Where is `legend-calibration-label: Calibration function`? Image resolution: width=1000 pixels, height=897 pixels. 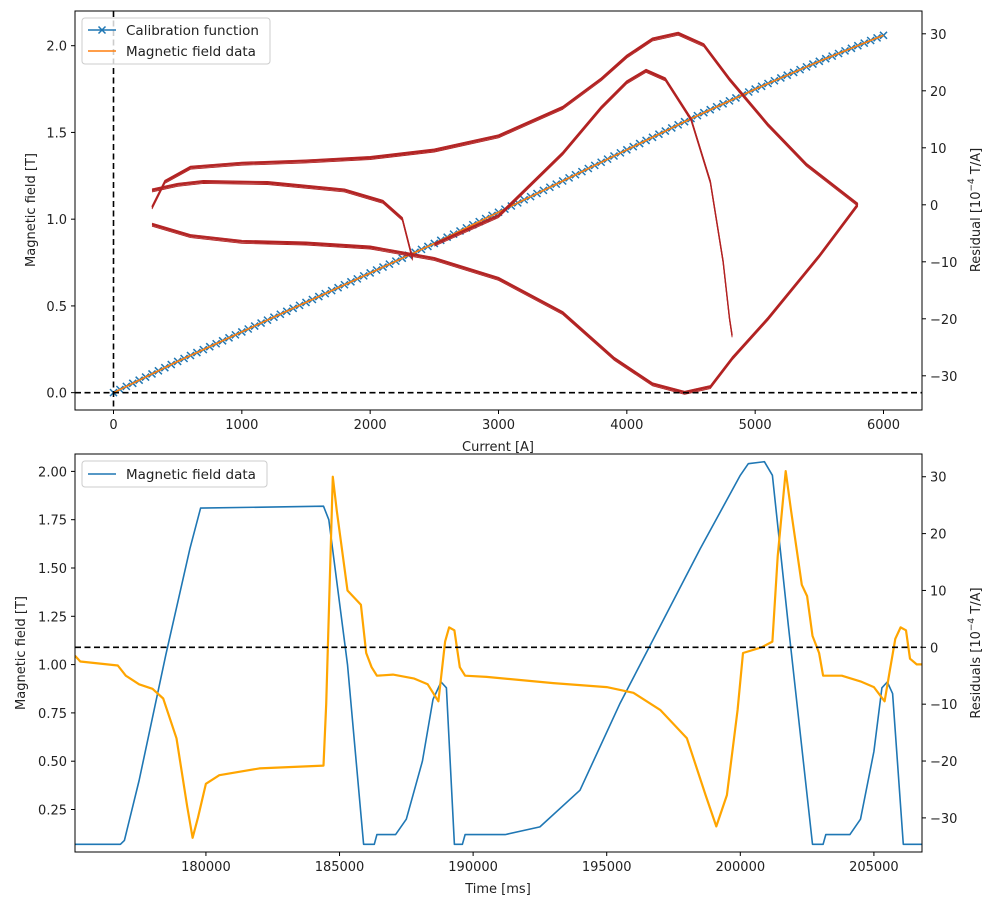 legend-calibration-label: Calibration function is located at coordinates (192, 31).